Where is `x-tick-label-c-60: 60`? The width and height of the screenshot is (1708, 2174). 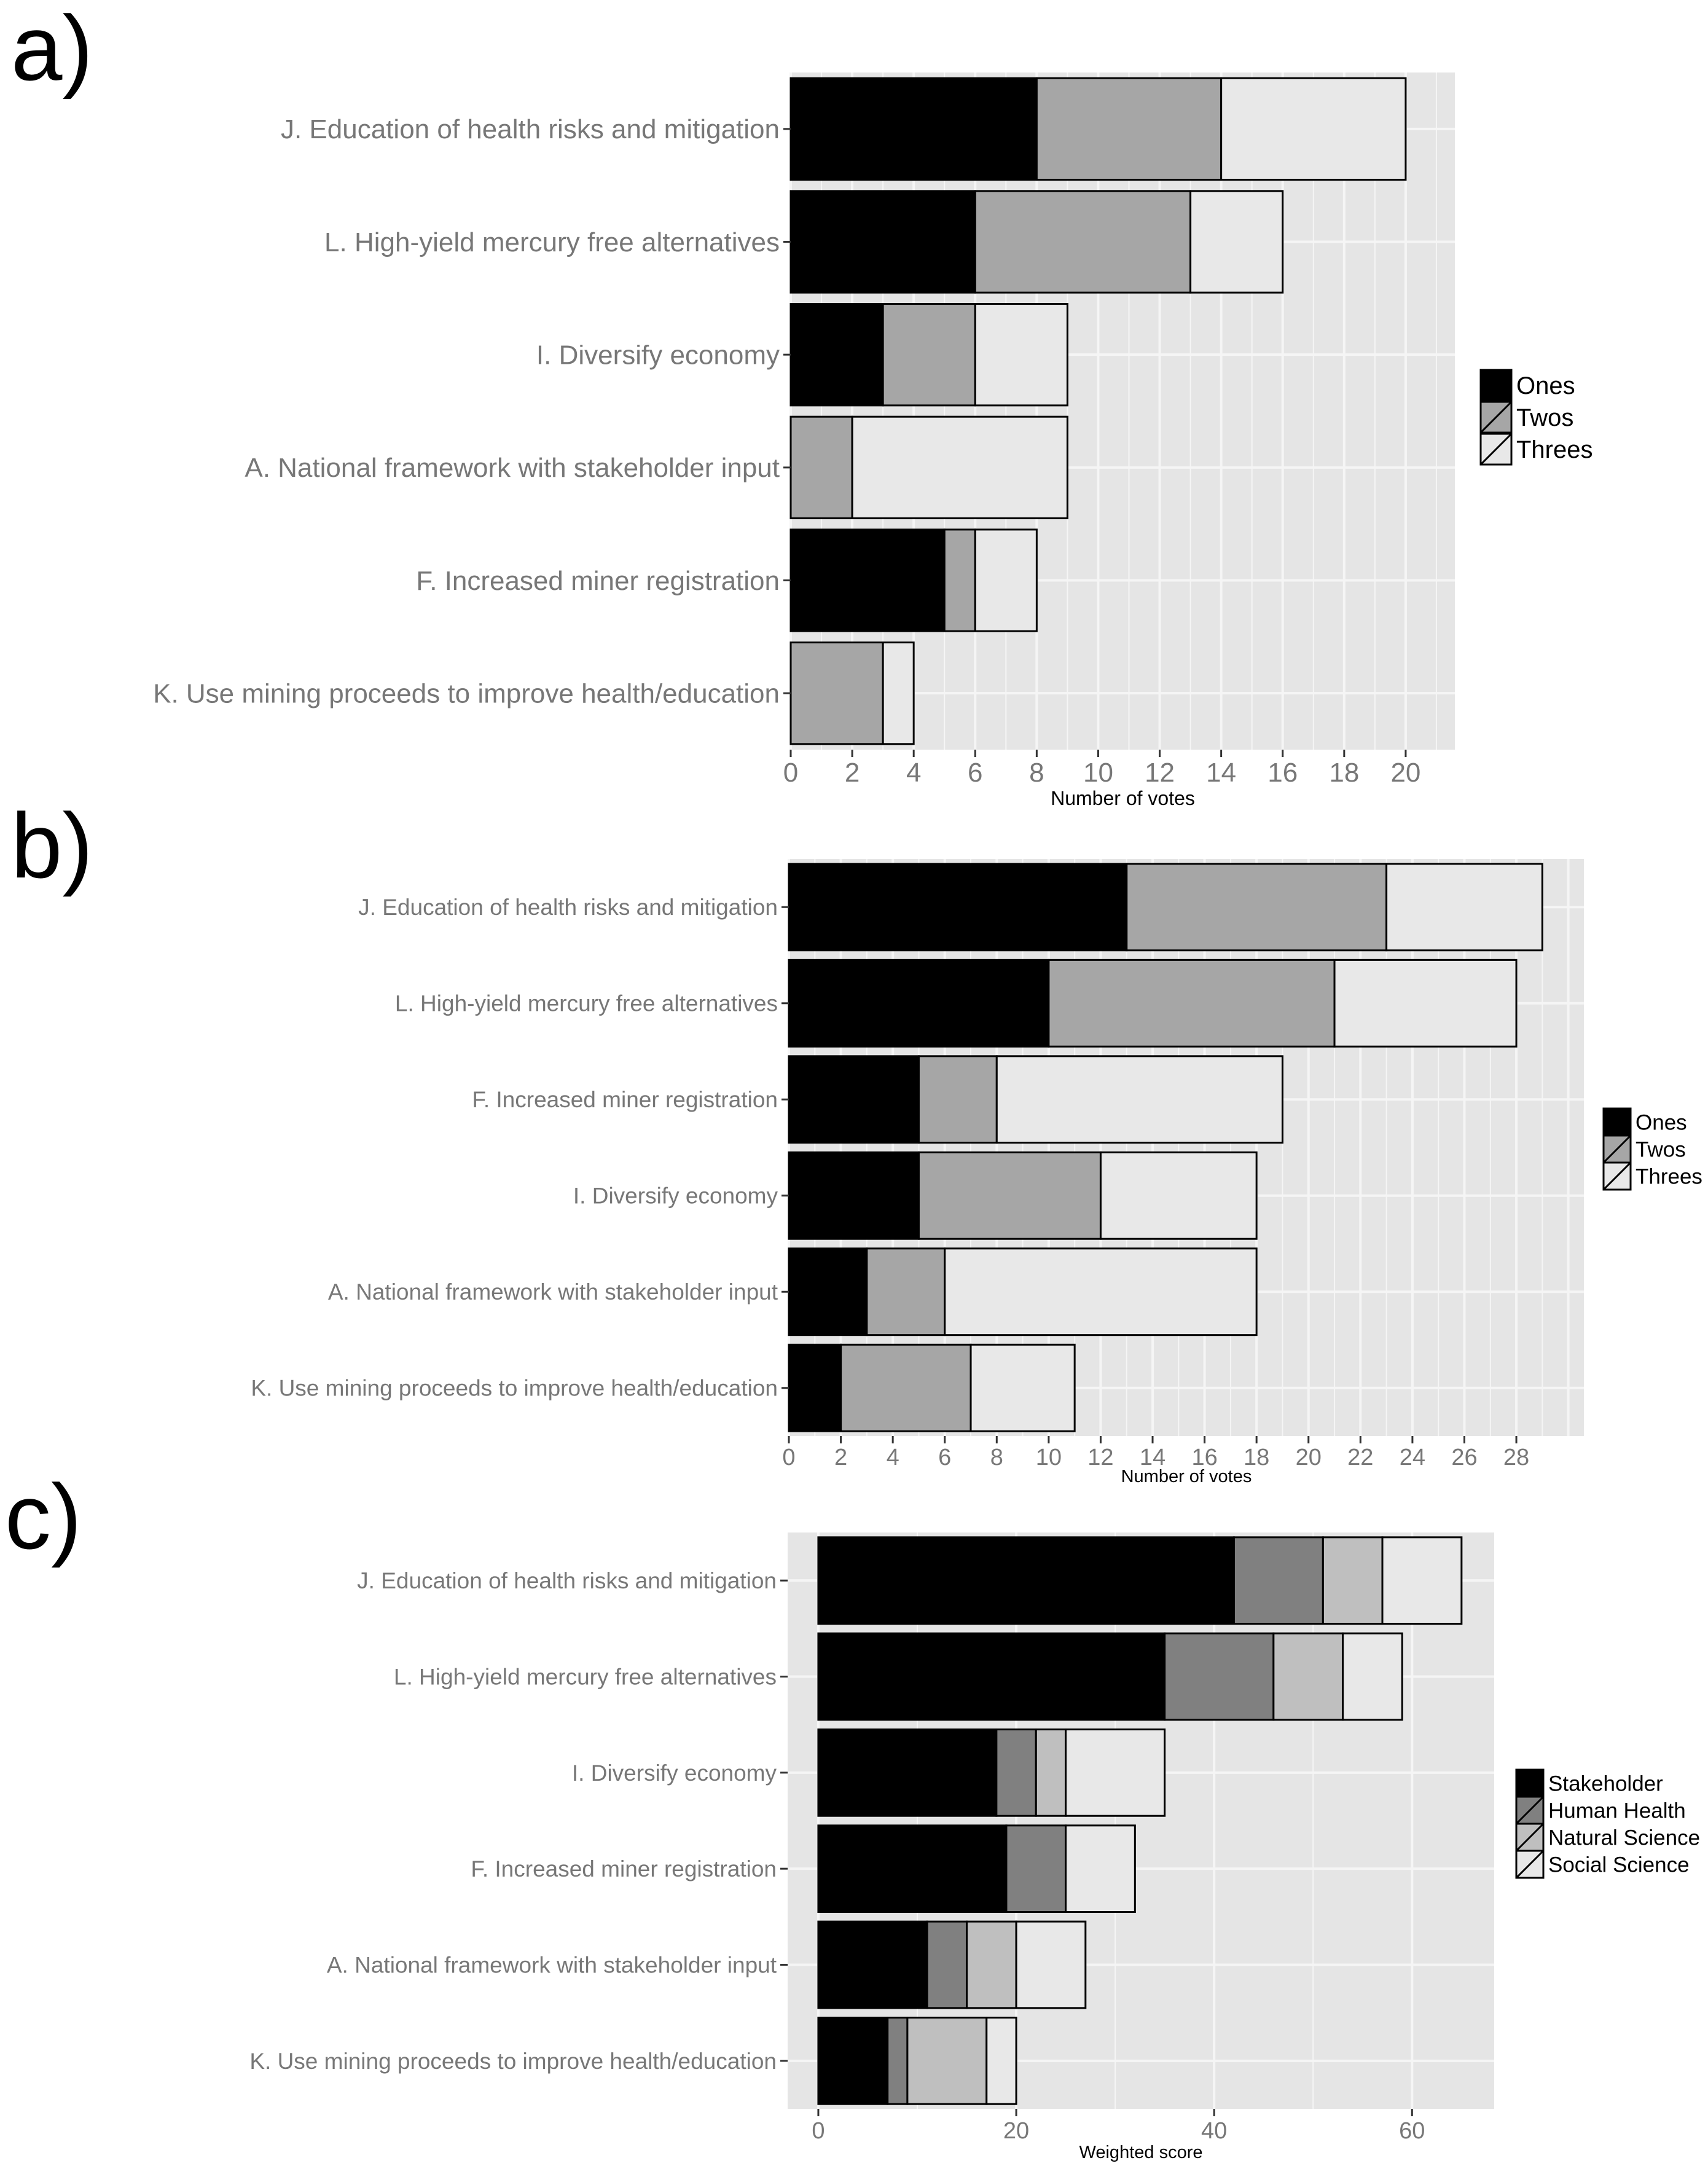 x-tick-label-c-60: 60 is located at coordinates (1412, 2131).